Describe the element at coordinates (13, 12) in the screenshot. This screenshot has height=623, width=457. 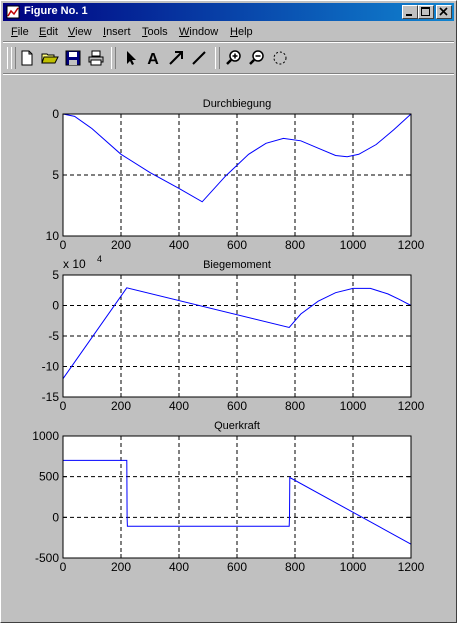
I see `matlab-figure-icon` at that location.